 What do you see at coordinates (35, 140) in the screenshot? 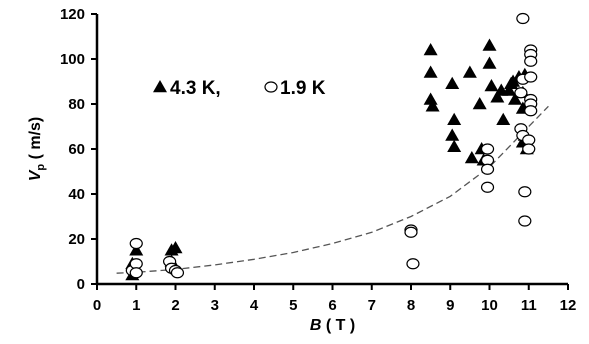
I see `y-axis-unit: ( m/s)` at bounding box center [35, 140].